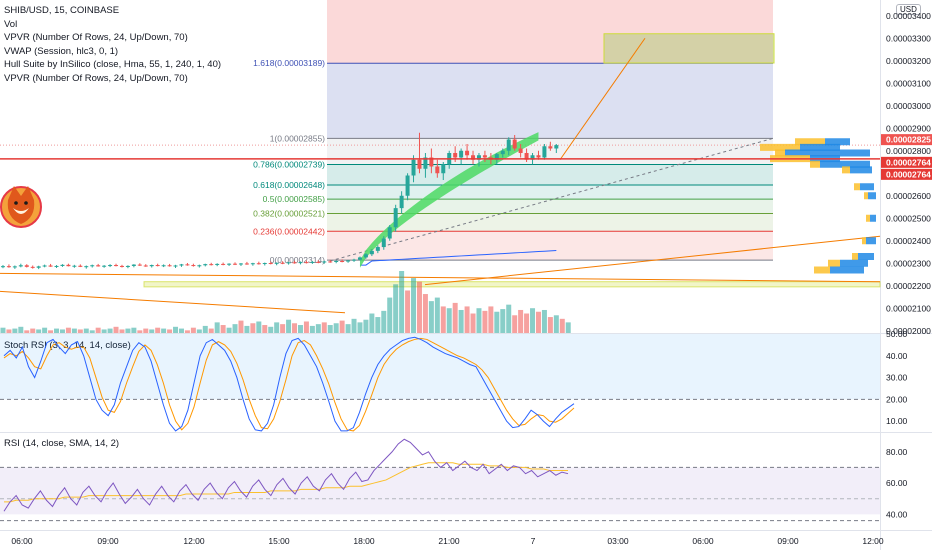 The image size is (932, 550). I want to click on price-axis-tick: 0.00002400, so click(908, 241).